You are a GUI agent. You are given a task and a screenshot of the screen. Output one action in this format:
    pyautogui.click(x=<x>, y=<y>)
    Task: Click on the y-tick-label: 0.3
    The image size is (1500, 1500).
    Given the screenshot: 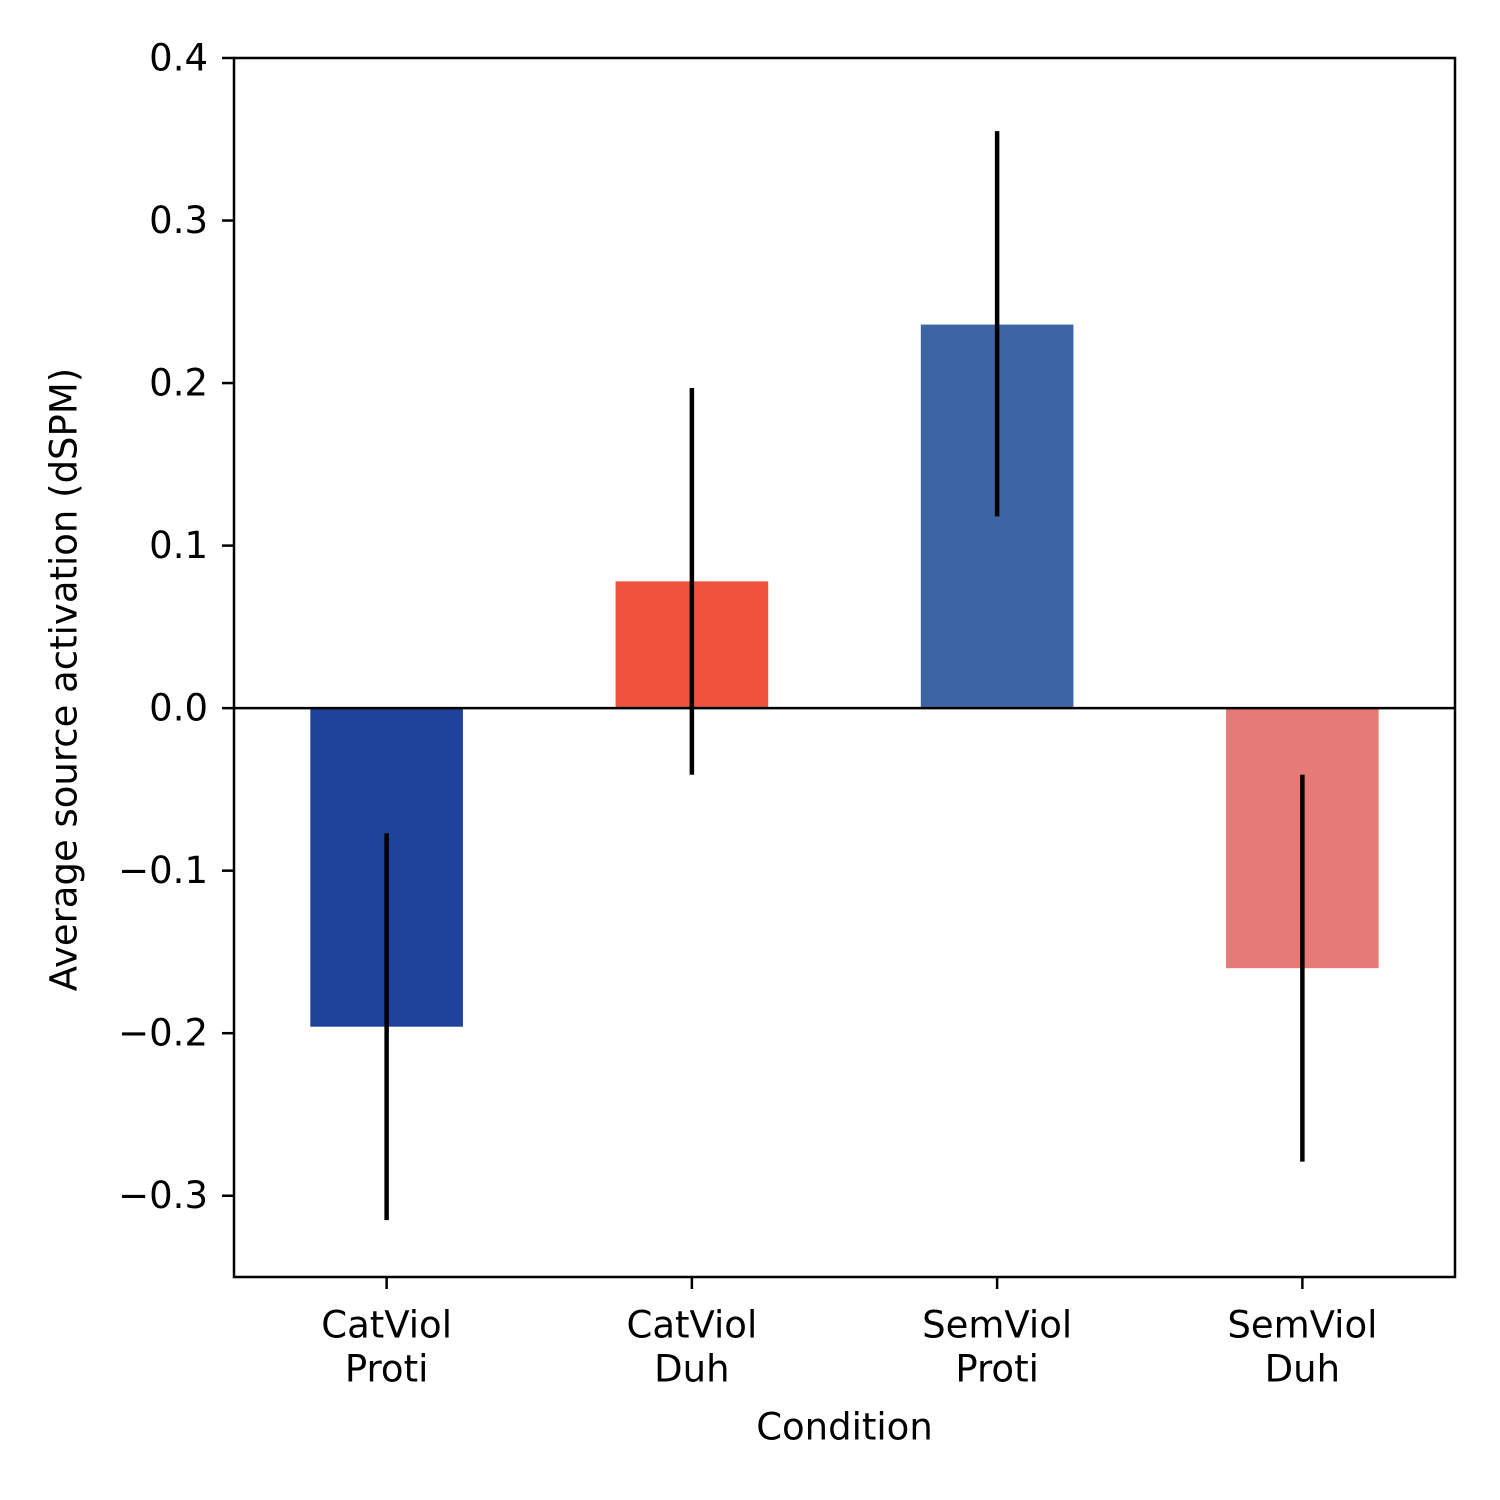 What is the action you would take?
    pyautogui.click(x=178, y=220)
    